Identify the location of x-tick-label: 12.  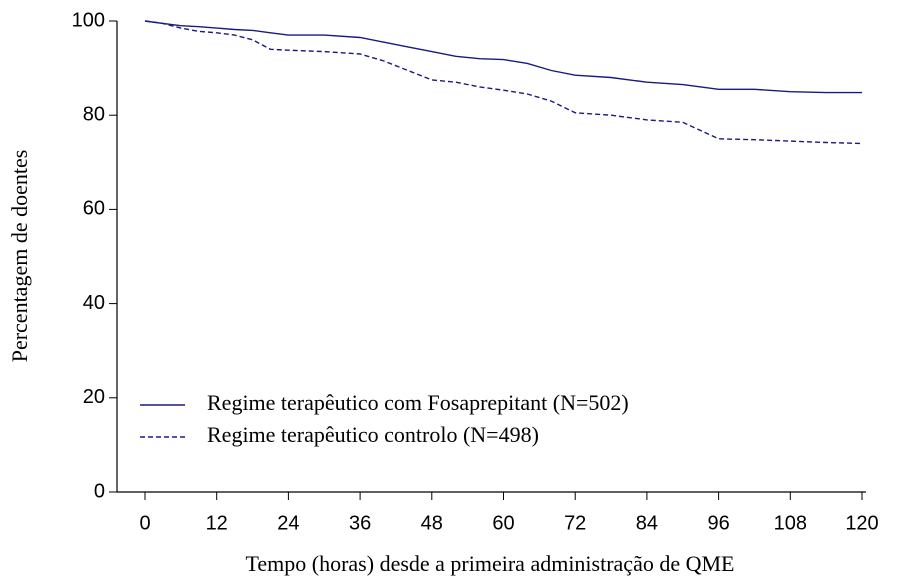
(217, 523).